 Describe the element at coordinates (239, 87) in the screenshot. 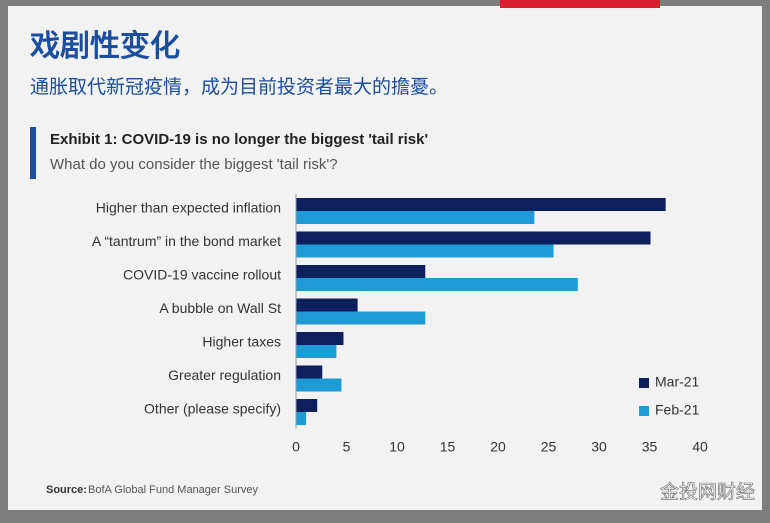

I see `slide-subtitle: 通胀取代新冠疫情，成为目前投资者最大的擔憂。` at that location.